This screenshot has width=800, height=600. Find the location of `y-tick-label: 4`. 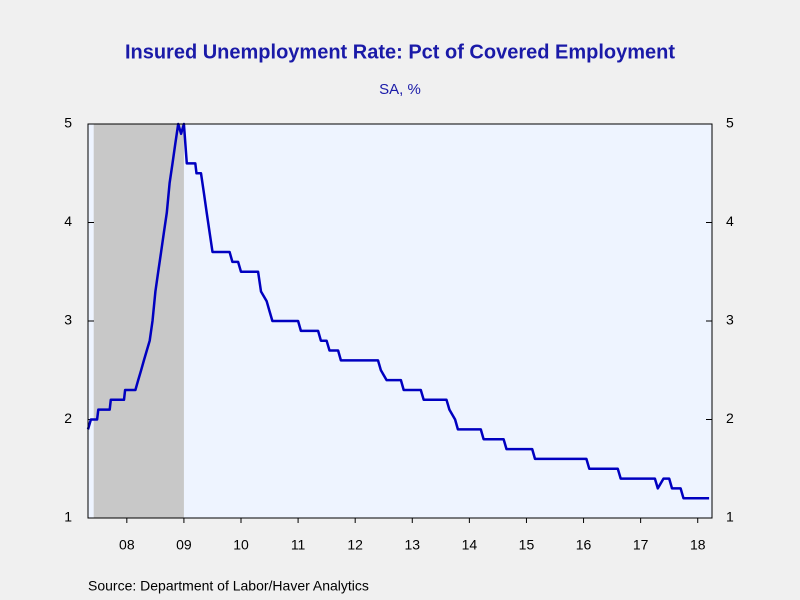

y-tick-label: 4 is located at coordinates (68, 221).